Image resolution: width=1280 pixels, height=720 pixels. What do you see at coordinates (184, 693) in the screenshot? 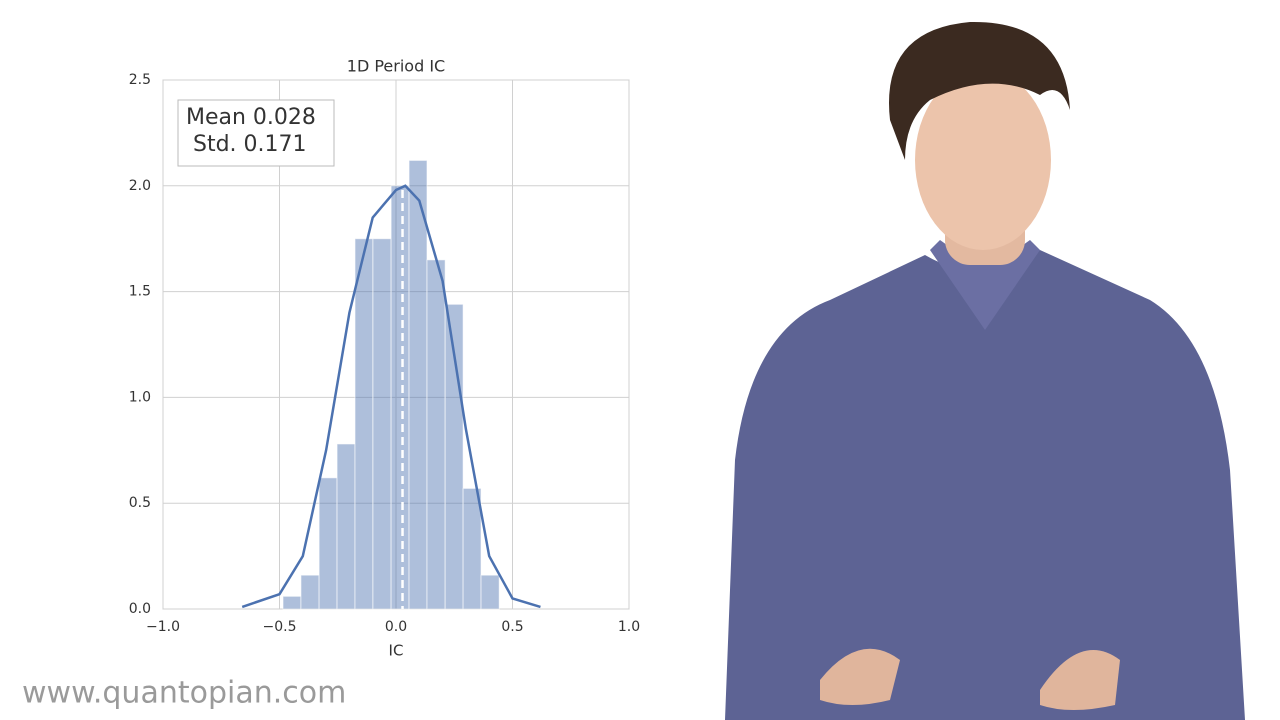
I see `watermark: www.quantopian.com` at bounding box center [184, 693].